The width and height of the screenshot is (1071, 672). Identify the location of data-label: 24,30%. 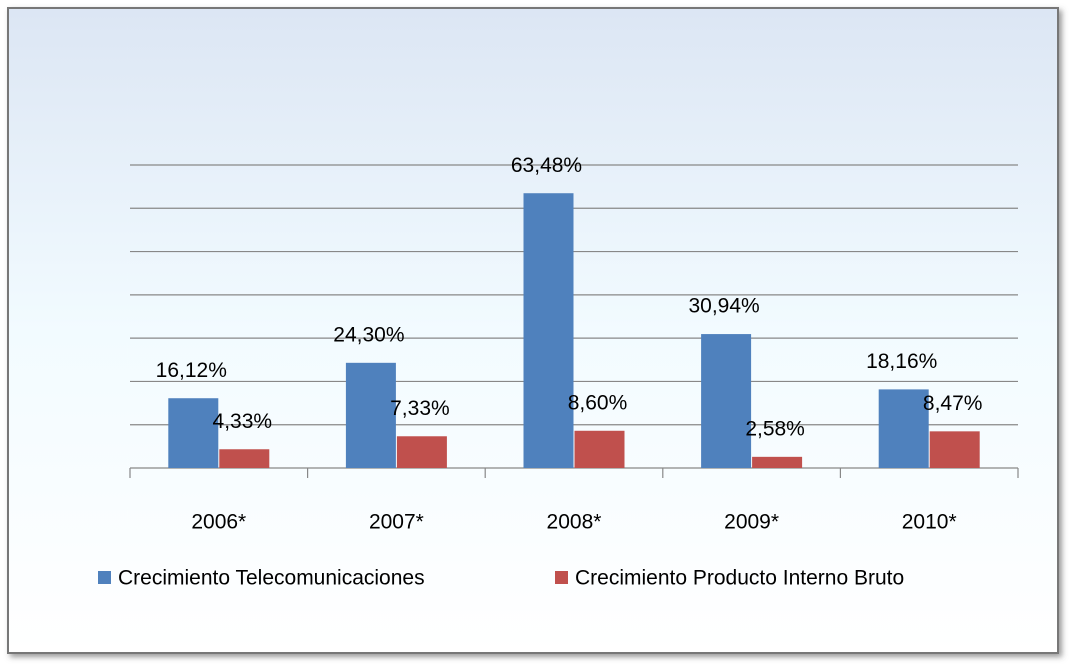
(368, 334).